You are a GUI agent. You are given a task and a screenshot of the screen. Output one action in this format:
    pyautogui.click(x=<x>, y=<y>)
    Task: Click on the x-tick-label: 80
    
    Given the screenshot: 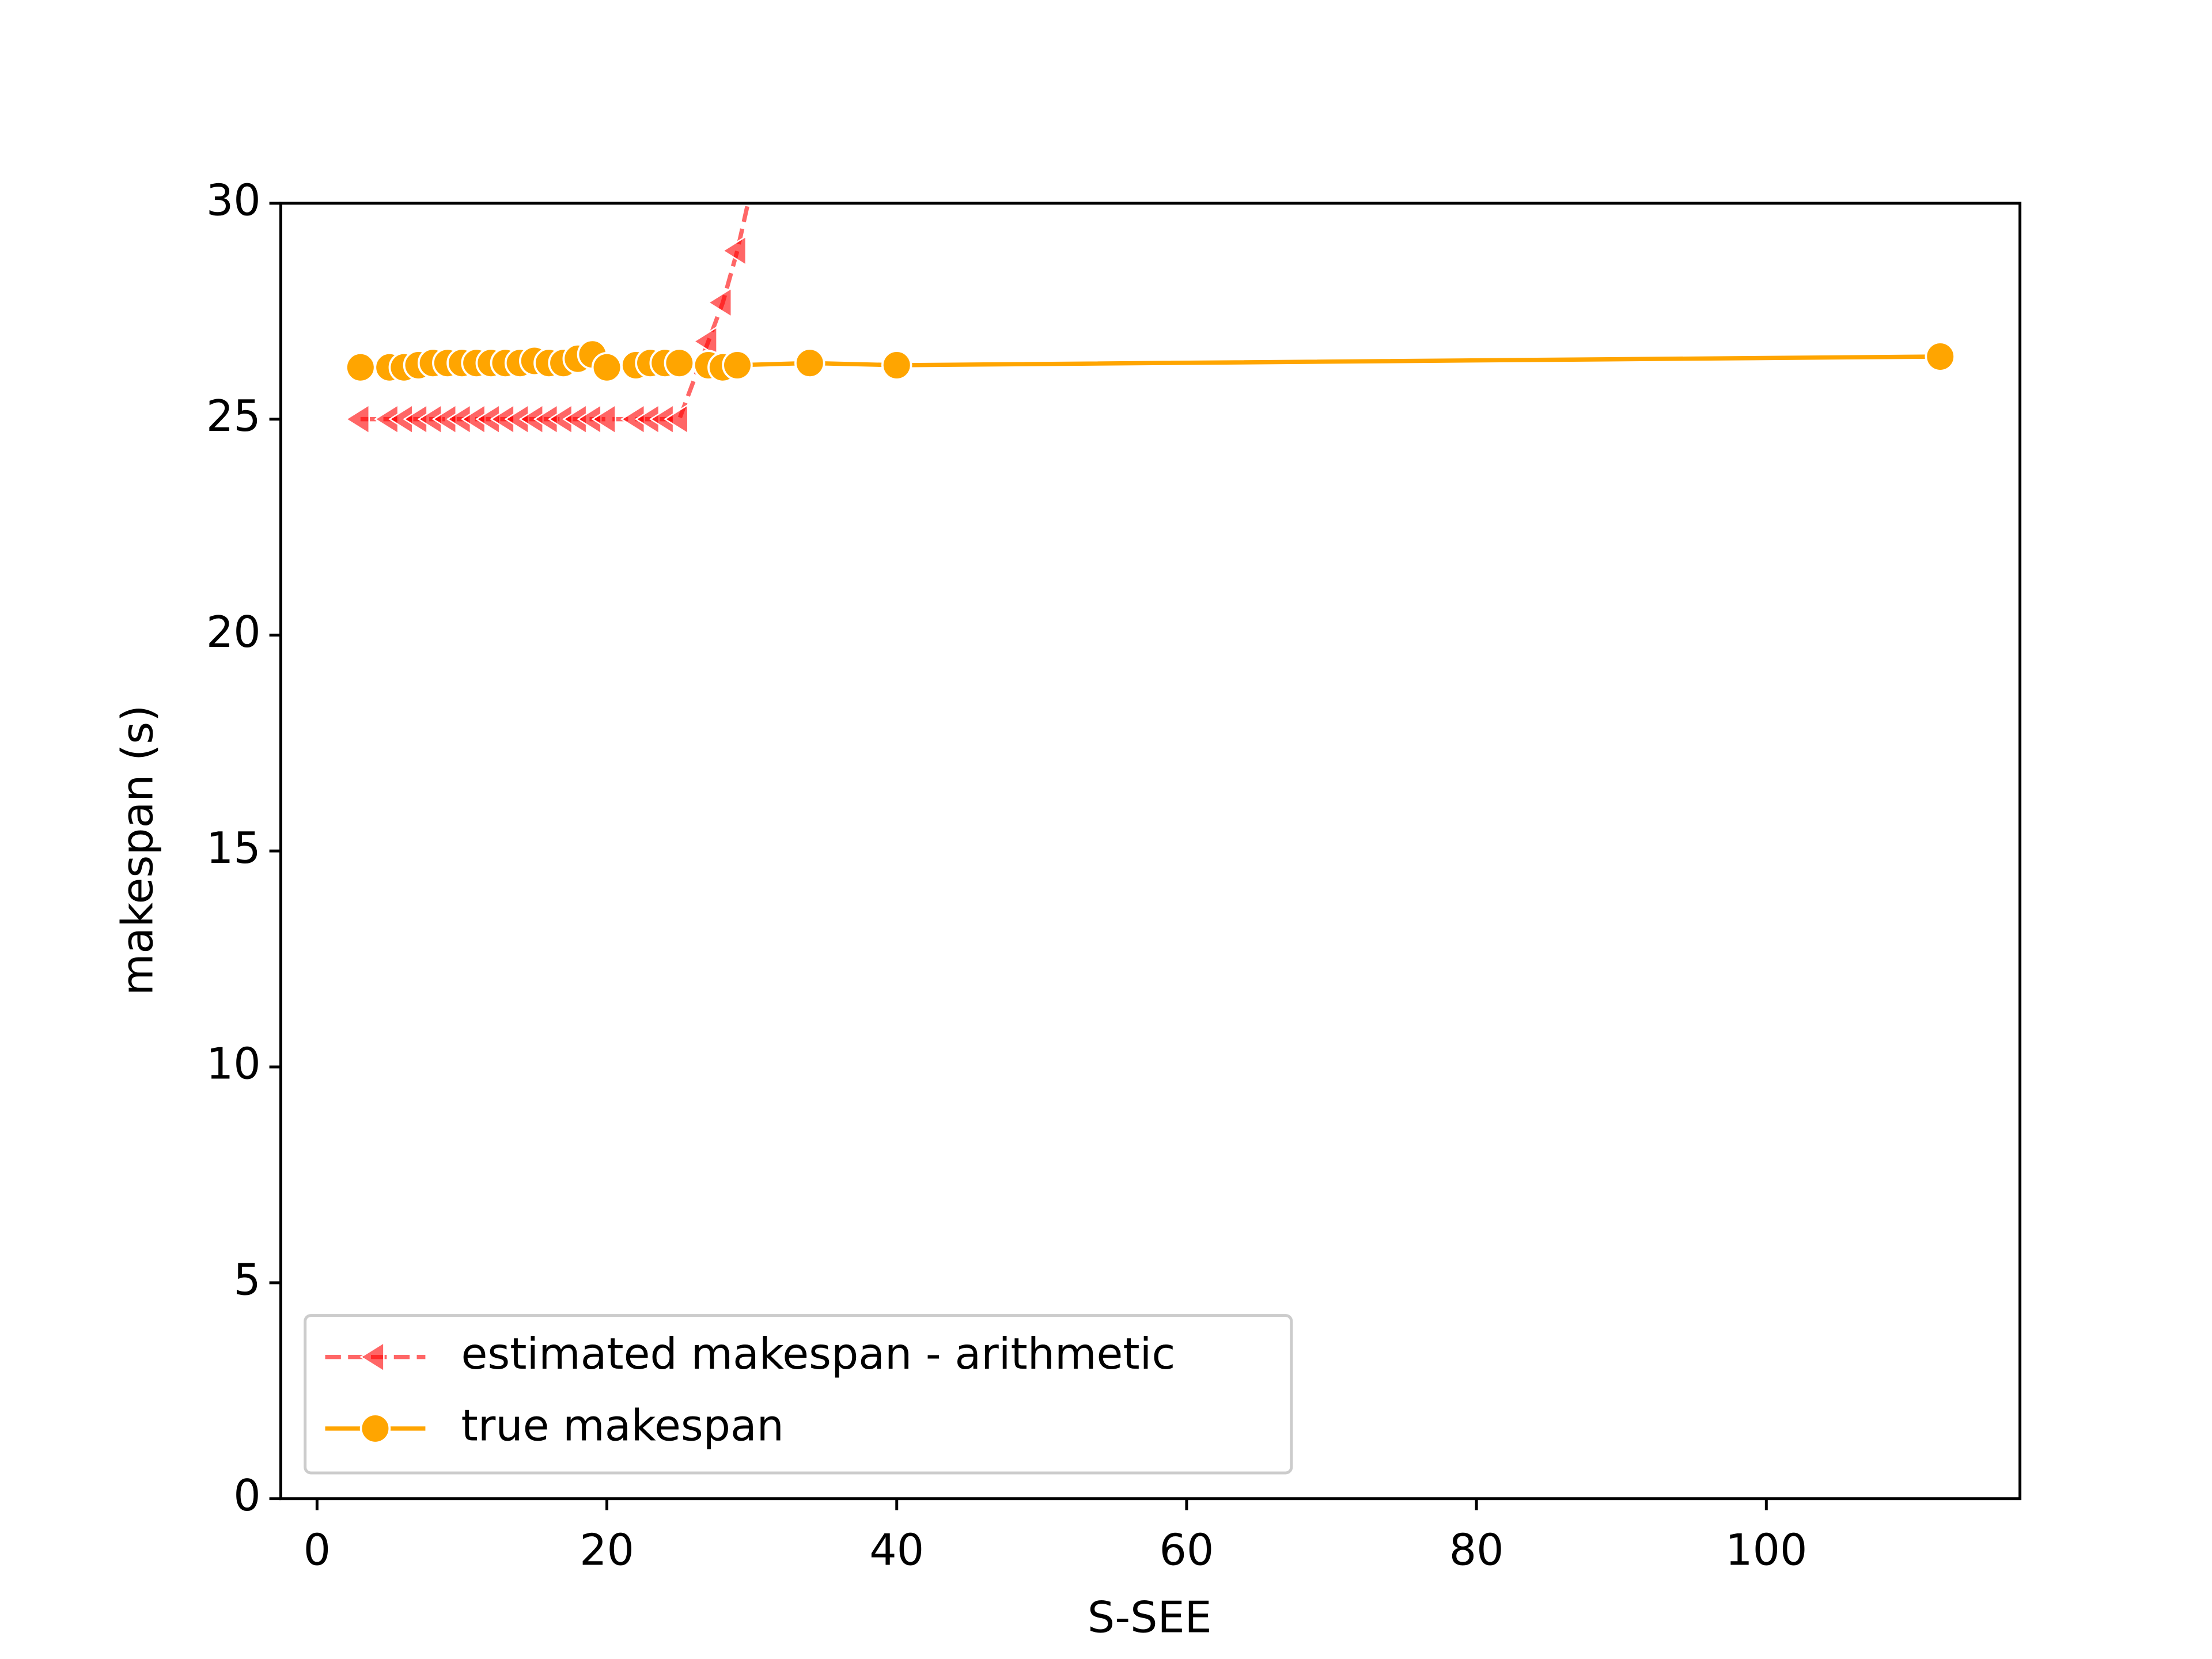 What is the action you would take?
    pyautogui.click(x=1476, y=1550)
    